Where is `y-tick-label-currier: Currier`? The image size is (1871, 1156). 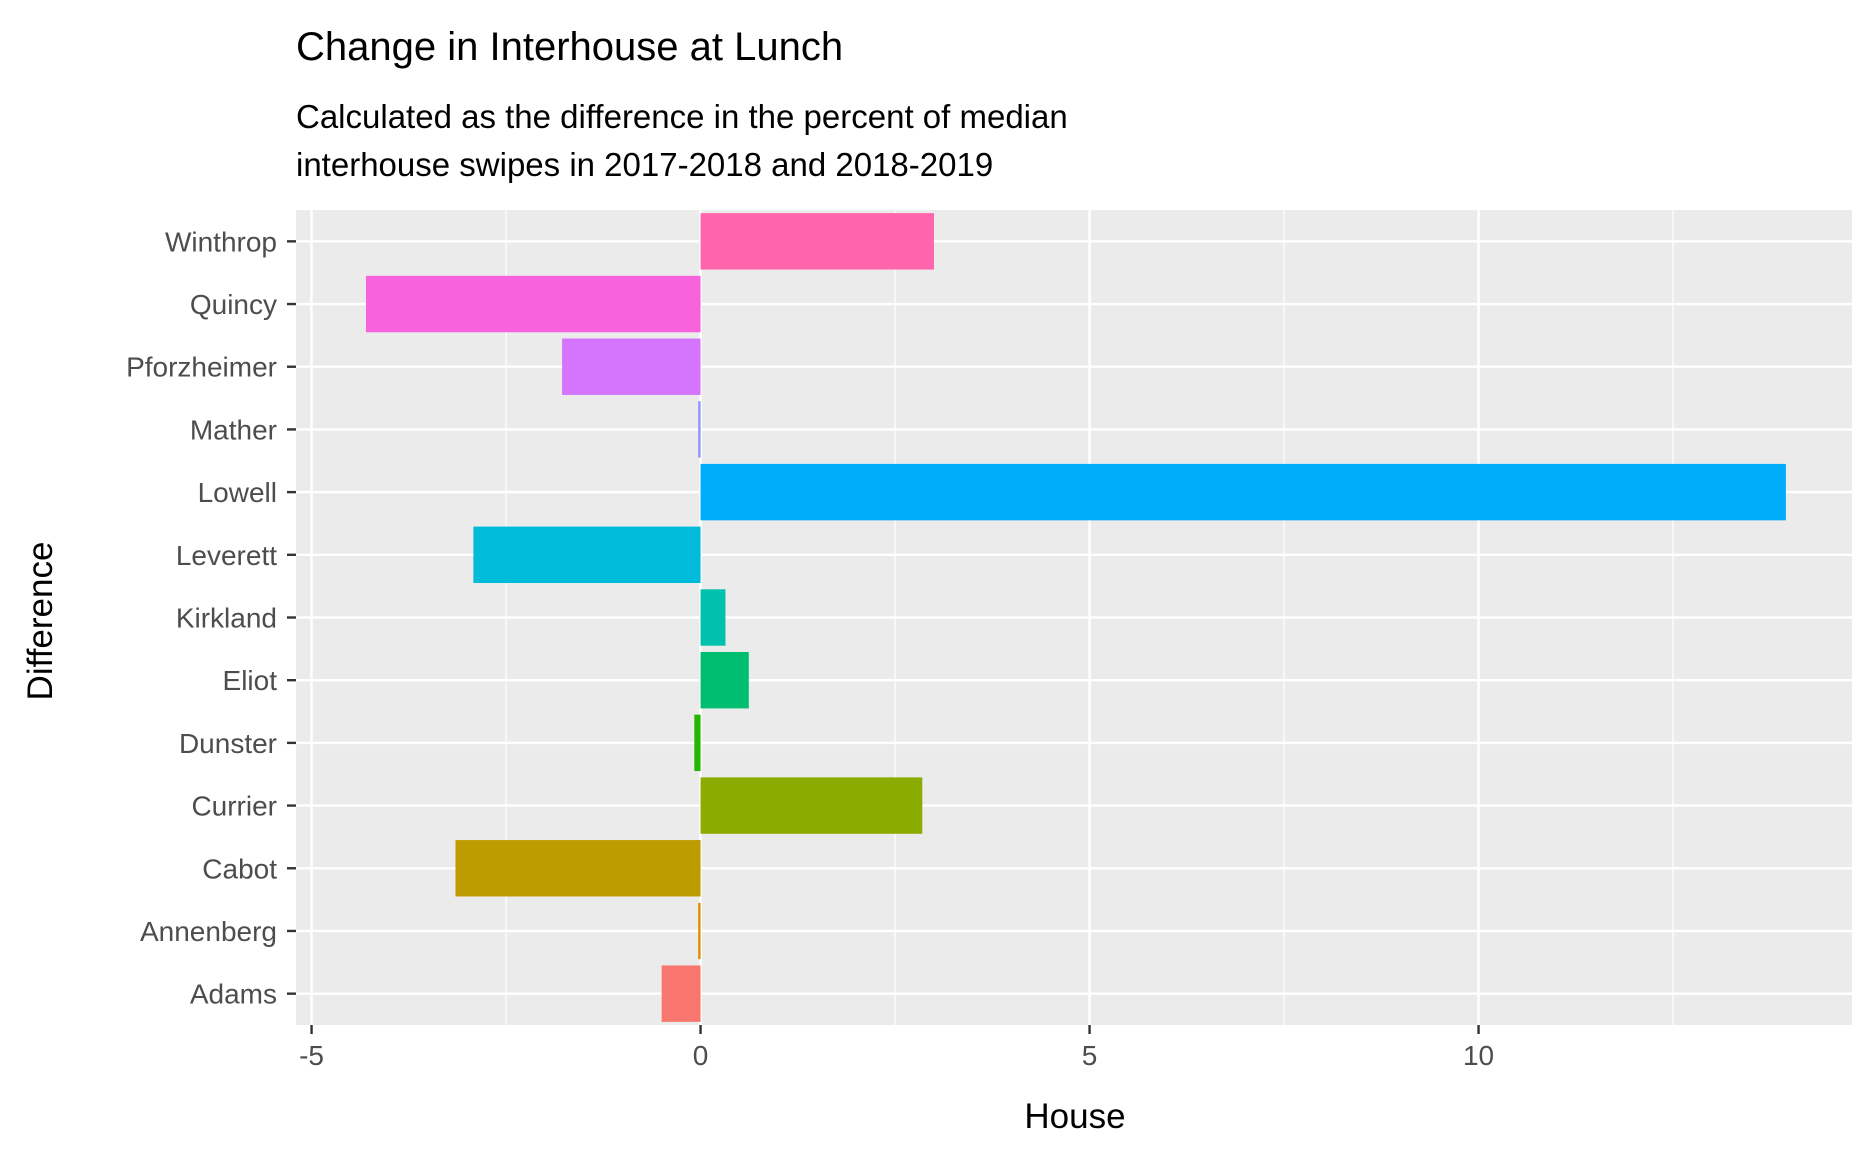 y-tick-label-currier: Currier is located at coordinates (234, 806).